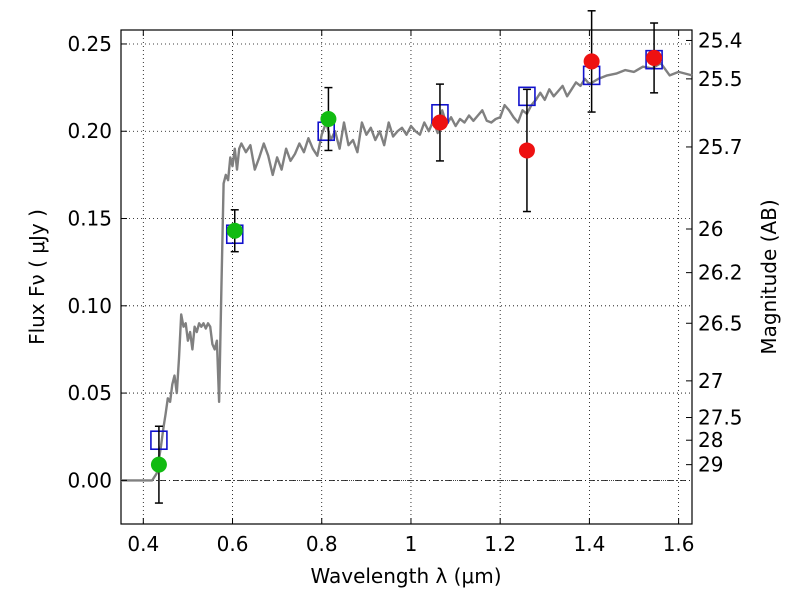 The image size is (800, 600). What do you see at coordinates (89, 480) in the screenshot?
I see `y-tick-label-0: 0.00` at bounding box center [89, 480].